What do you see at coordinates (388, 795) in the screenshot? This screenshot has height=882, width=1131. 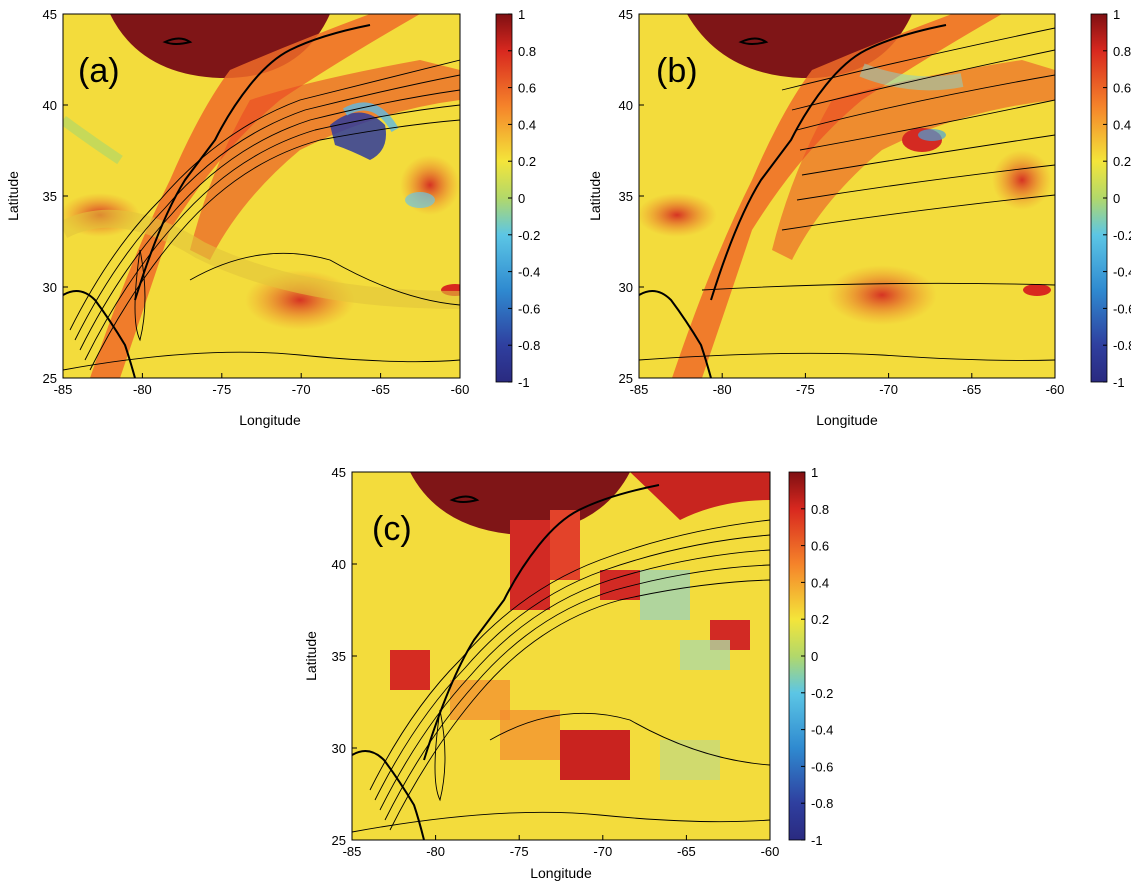 I see `coast-florida-c` at bounding box center [388, 795].